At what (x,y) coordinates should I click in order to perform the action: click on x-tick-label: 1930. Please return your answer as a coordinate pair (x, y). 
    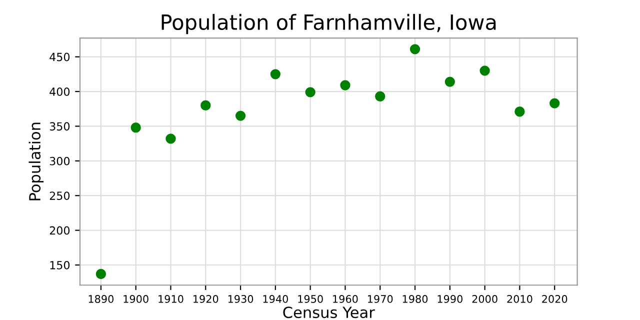
    Looking at the image, I should click on (241, 299).